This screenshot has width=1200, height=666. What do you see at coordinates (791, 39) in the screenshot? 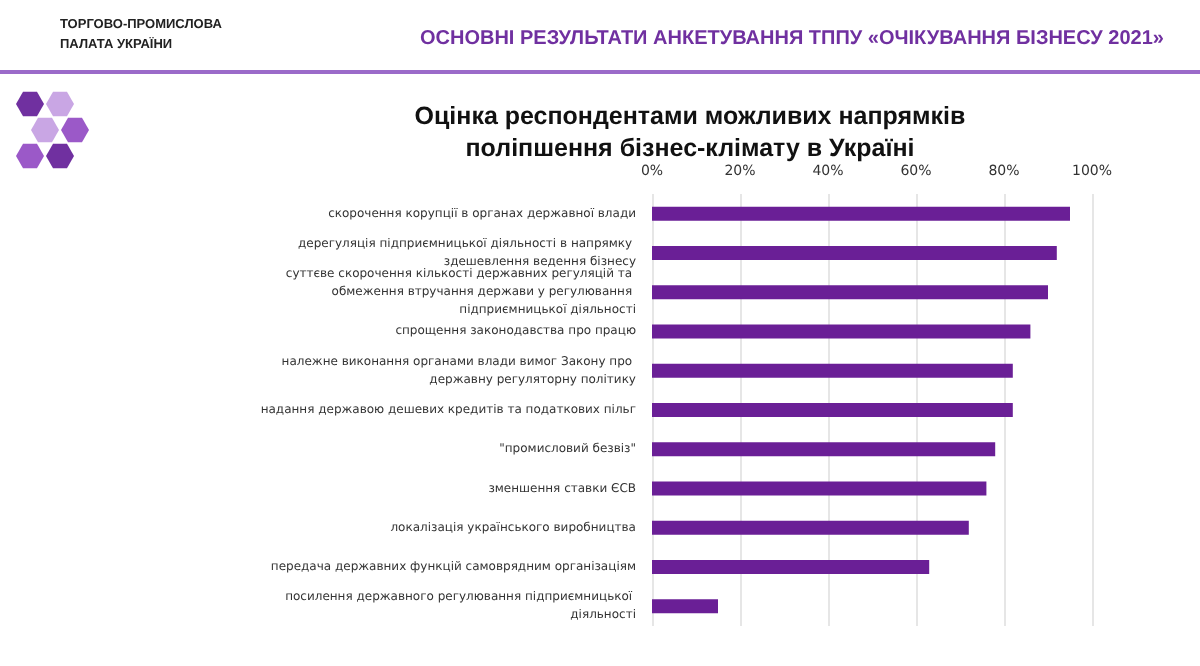
I see `text: ОСНОВНІ РЕЗУЛЬТАТИ АНКЕТУВАННЯ ТППУ «ОЧІКУВАННЯ БІЗНЕСУ 2021»` at bounding box center [791, 39].